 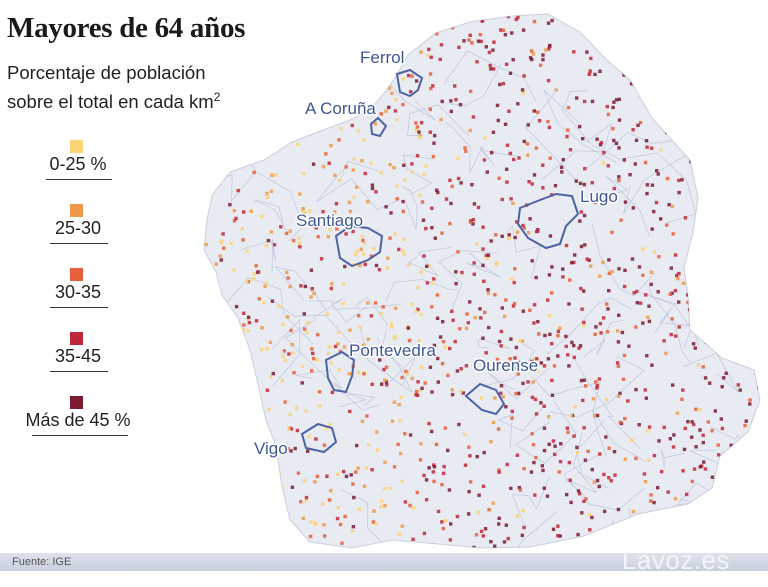 I want to click on legend-label-25-30: 25-30, so click(x=78, y=228).